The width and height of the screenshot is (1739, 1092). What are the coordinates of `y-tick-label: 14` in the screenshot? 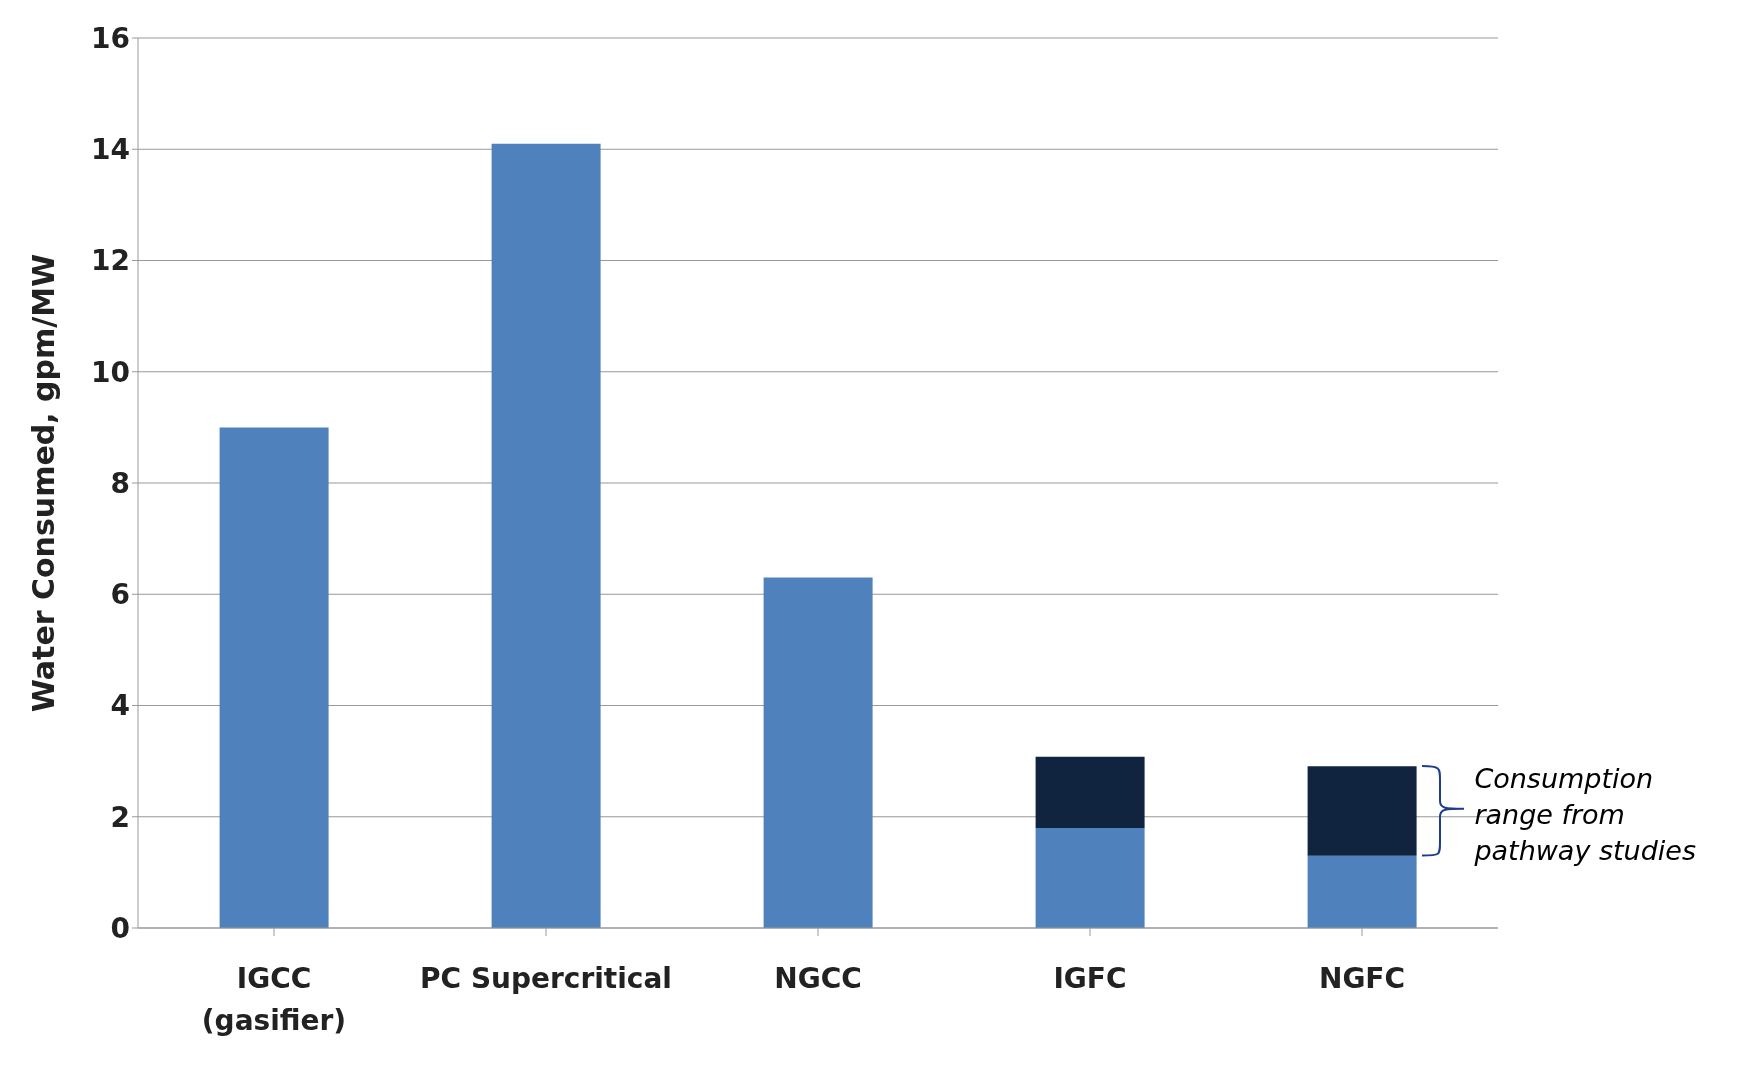 It's located at (110, 150).